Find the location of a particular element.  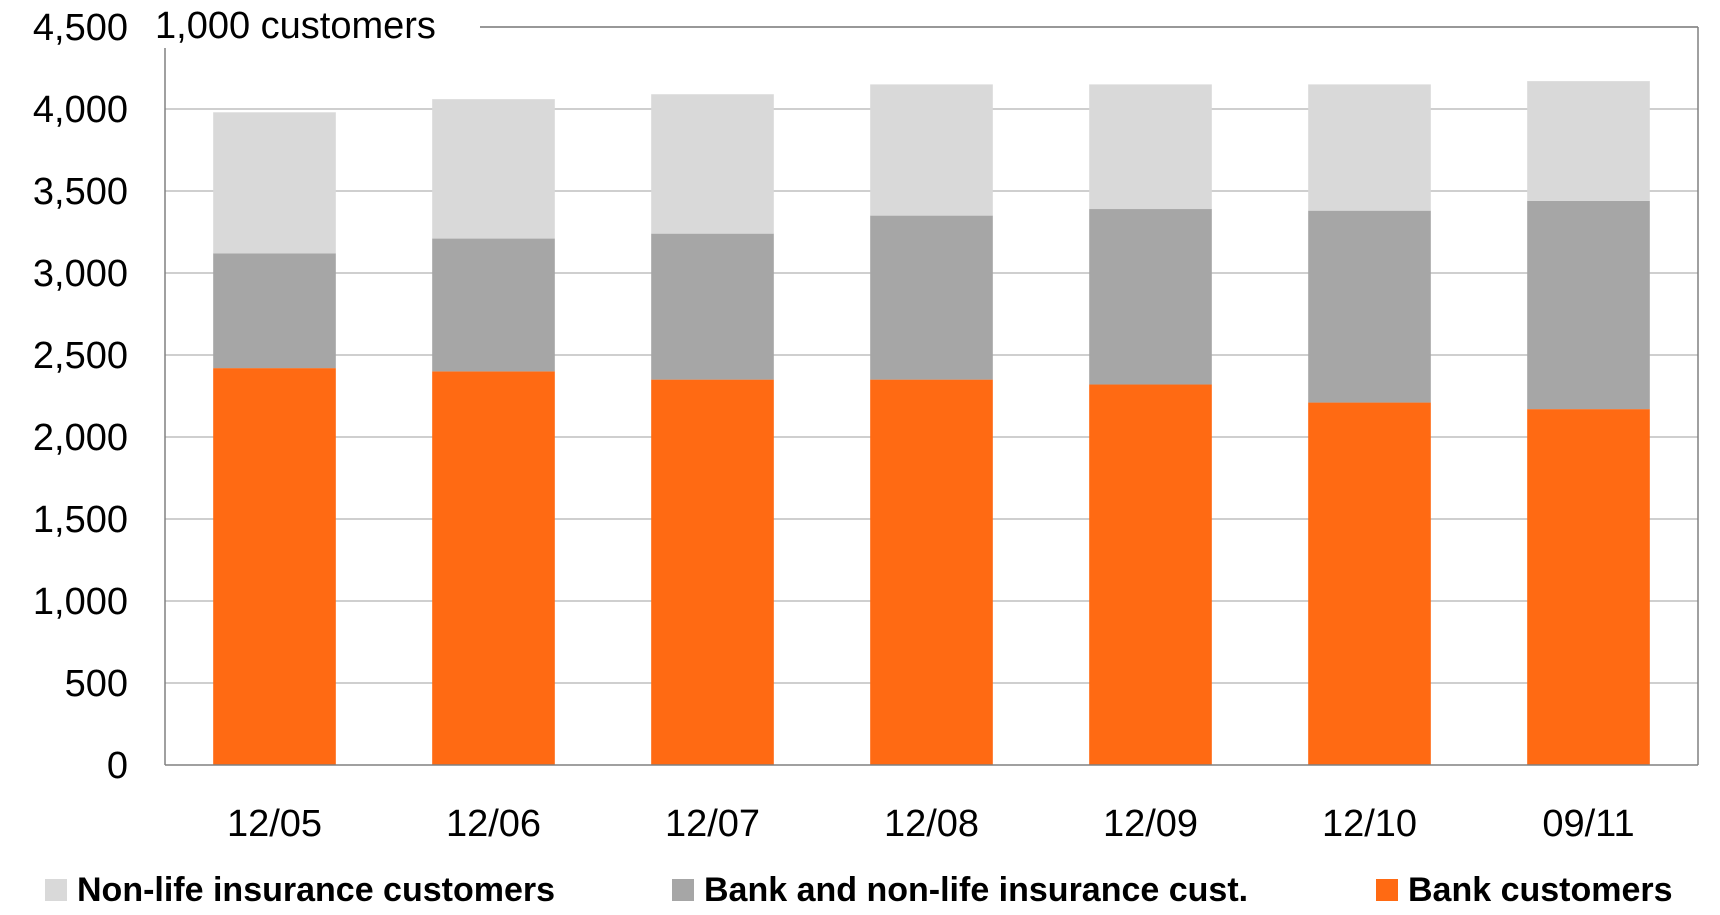

x-tick-label: 12/08 is located at coordinates (931, 824).